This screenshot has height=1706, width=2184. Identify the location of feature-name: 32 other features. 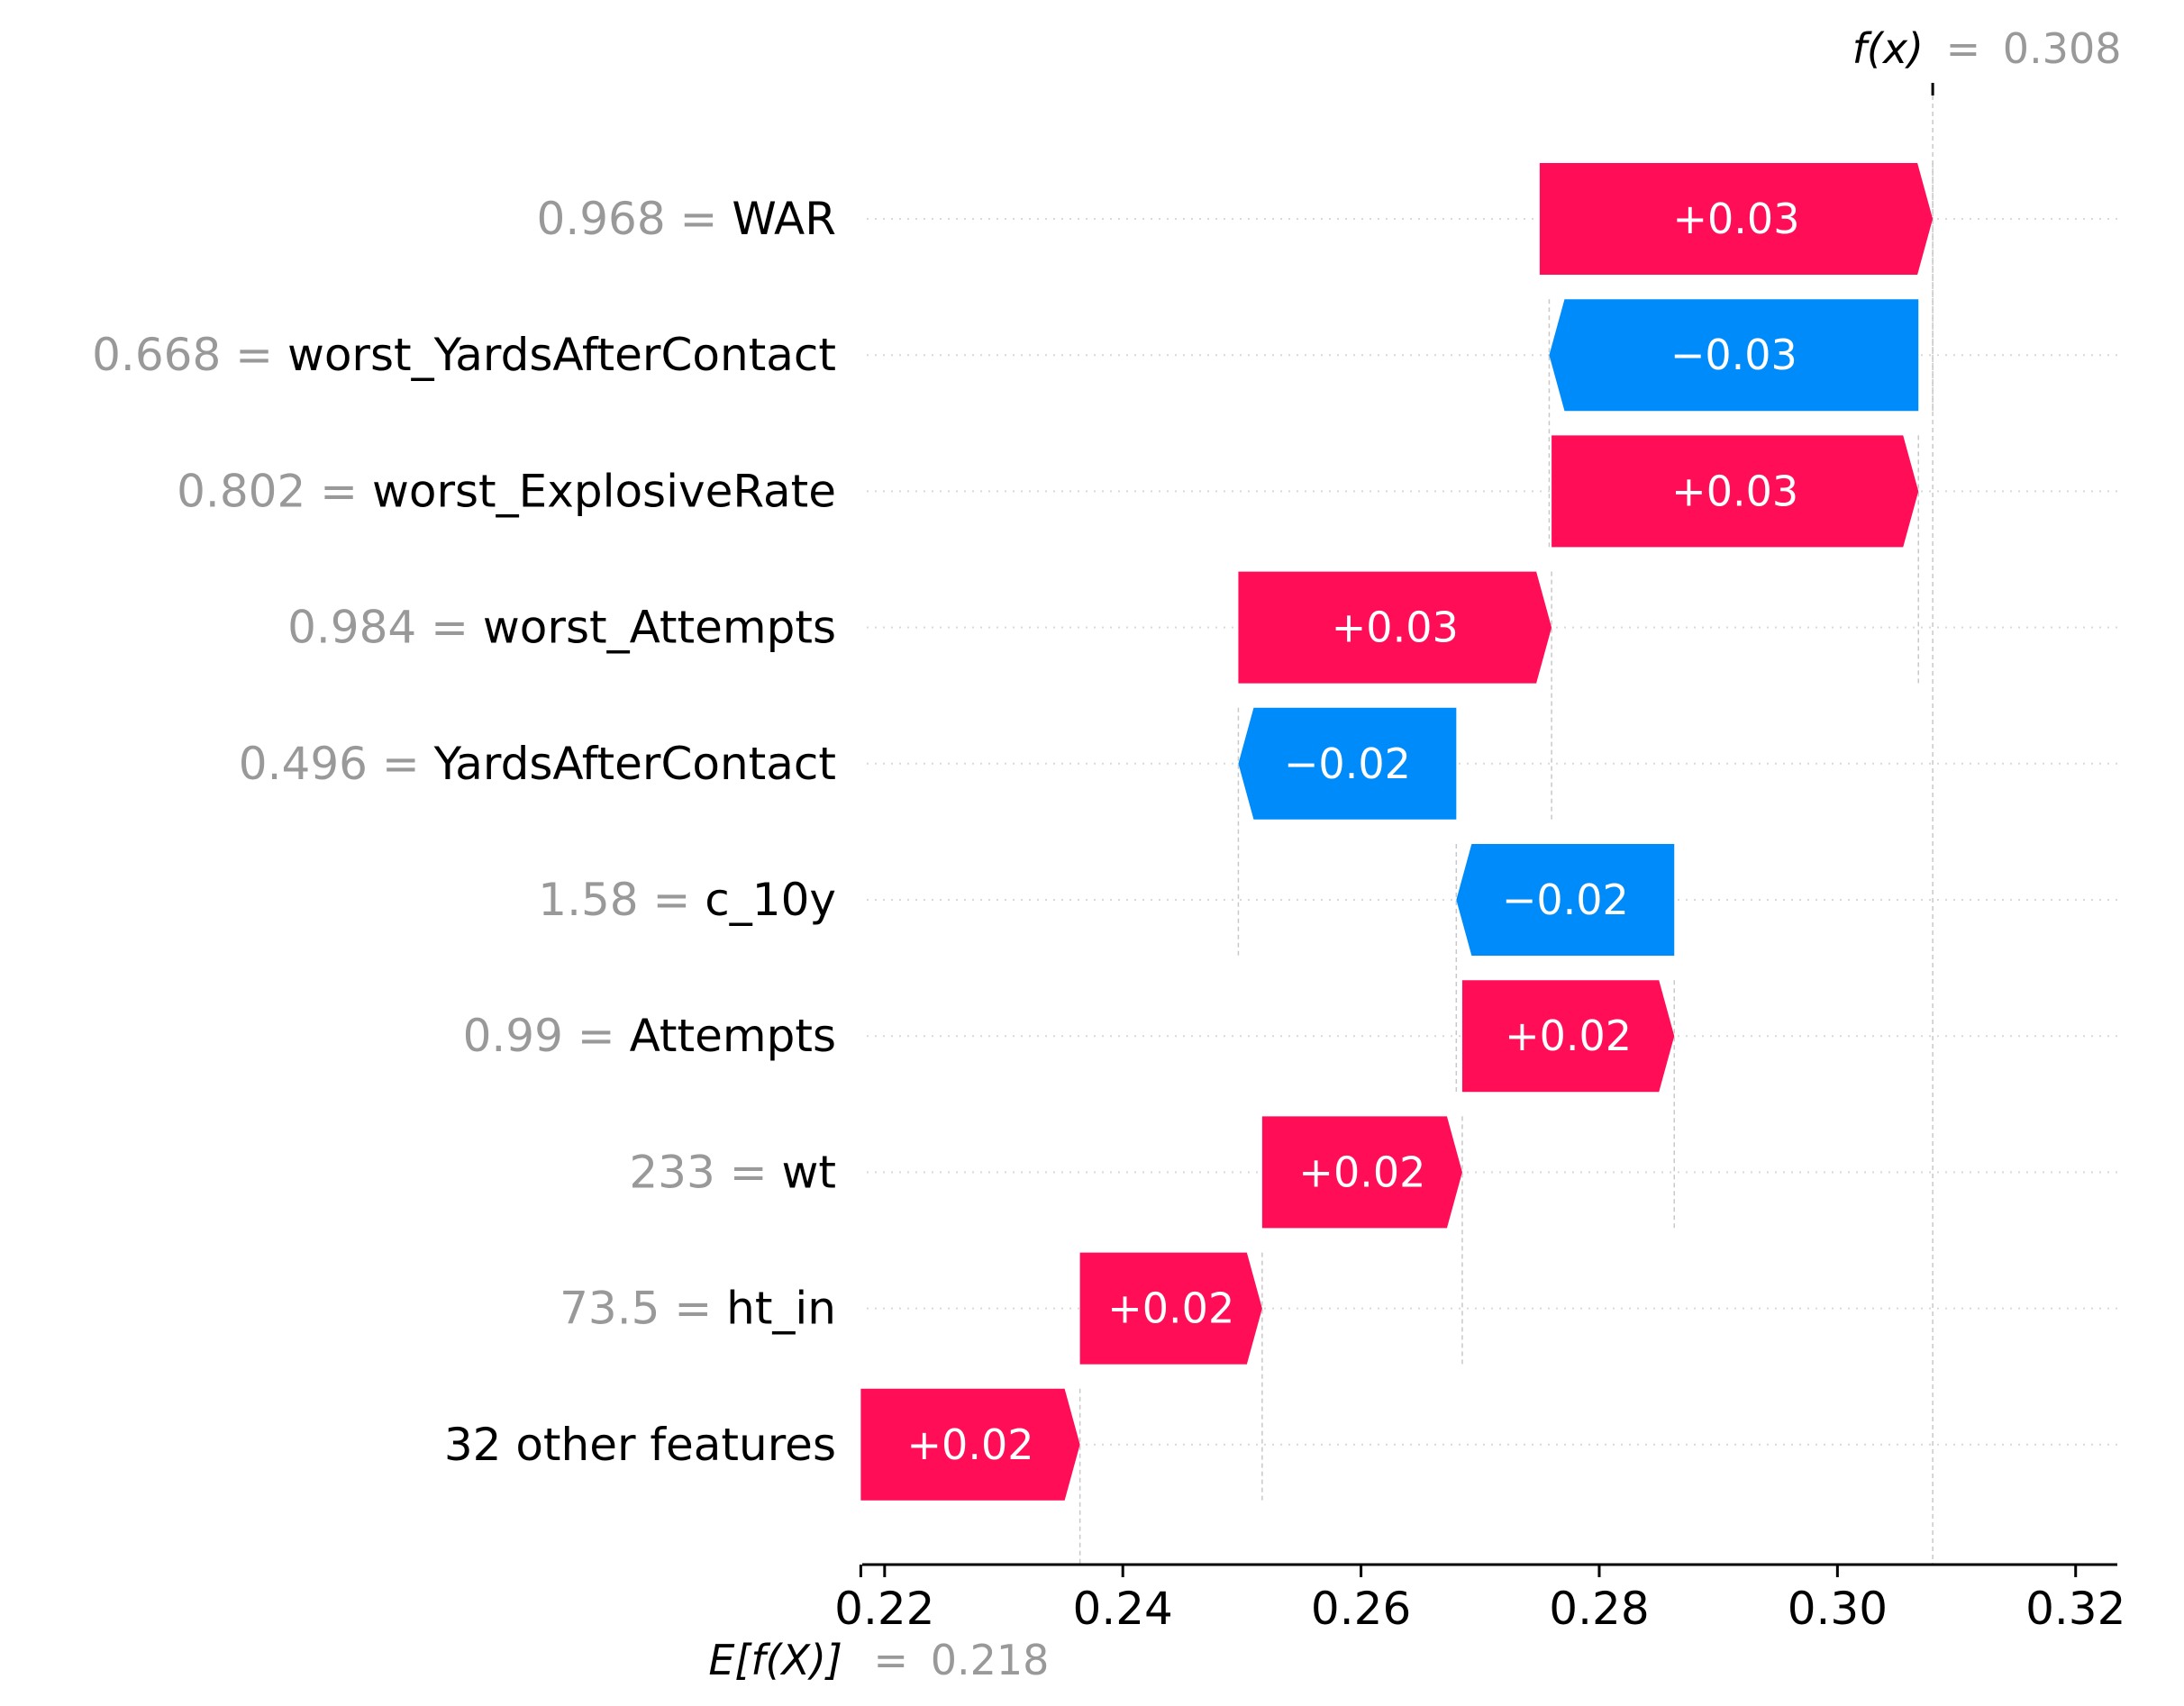
(640, 1445).